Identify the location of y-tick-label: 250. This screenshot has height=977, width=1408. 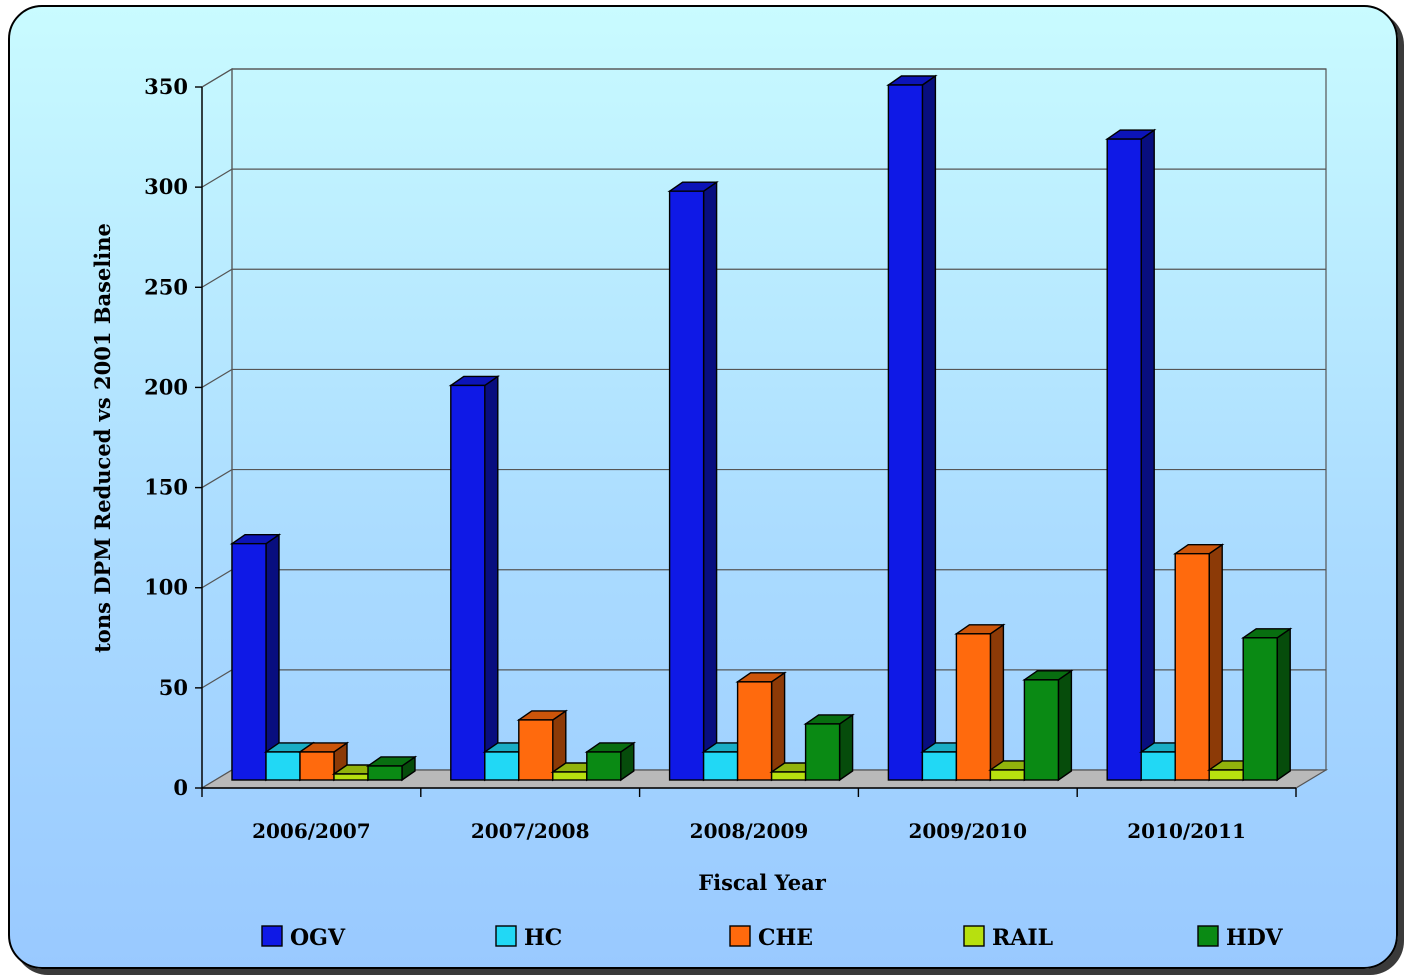
(166, 286).